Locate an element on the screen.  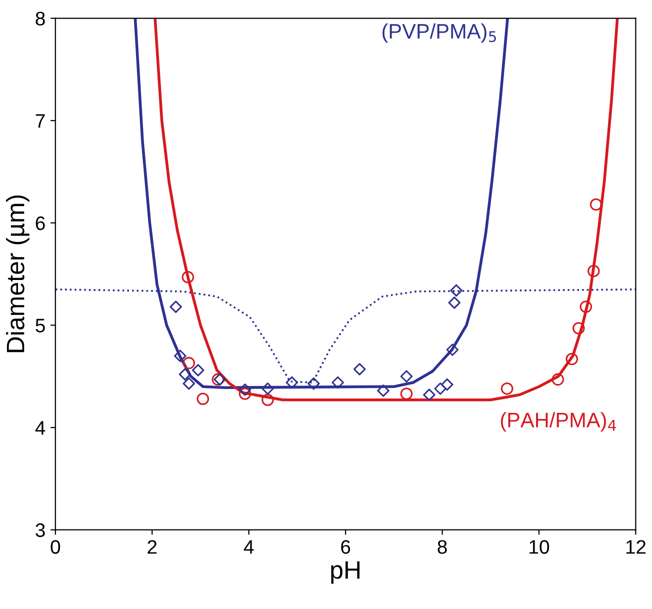
y-axis-title: Diameter (µm) is located at coordinates (18, 273).